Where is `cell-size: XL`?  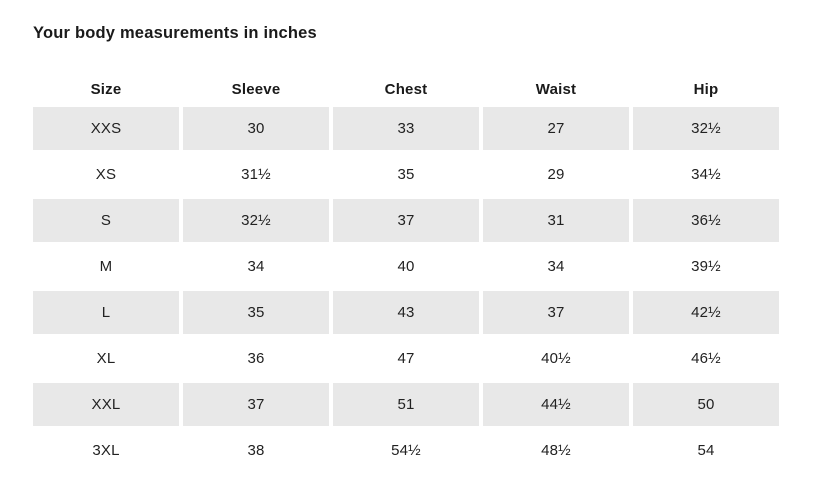 cell-size: XL is located at coordinates (106, 358).